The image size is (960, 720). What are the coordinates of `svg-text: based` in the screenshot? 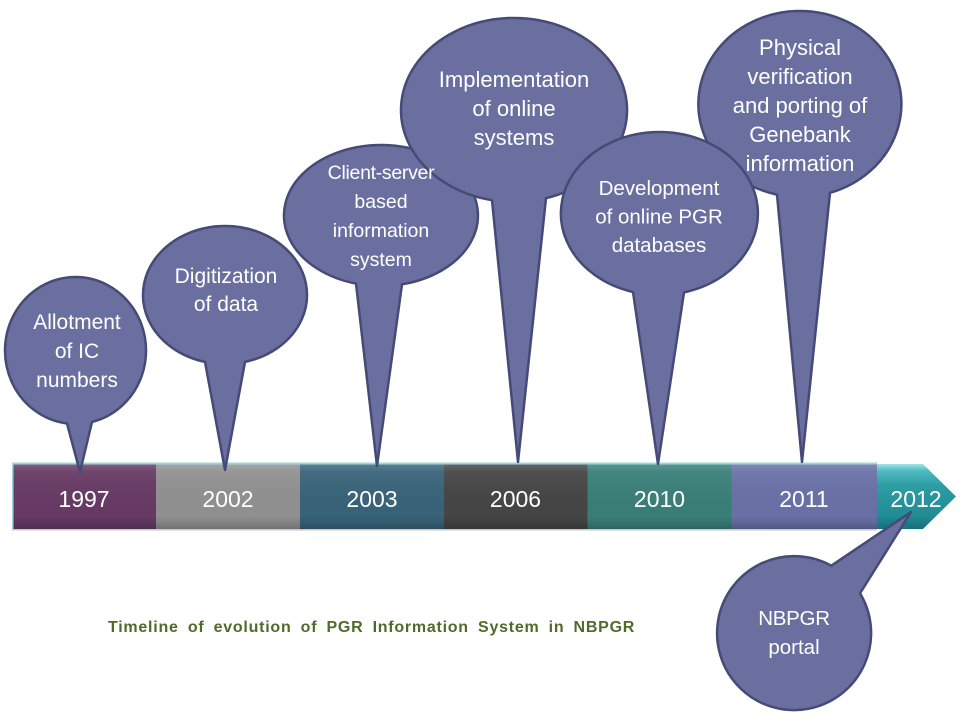 It's located at (380, 202).